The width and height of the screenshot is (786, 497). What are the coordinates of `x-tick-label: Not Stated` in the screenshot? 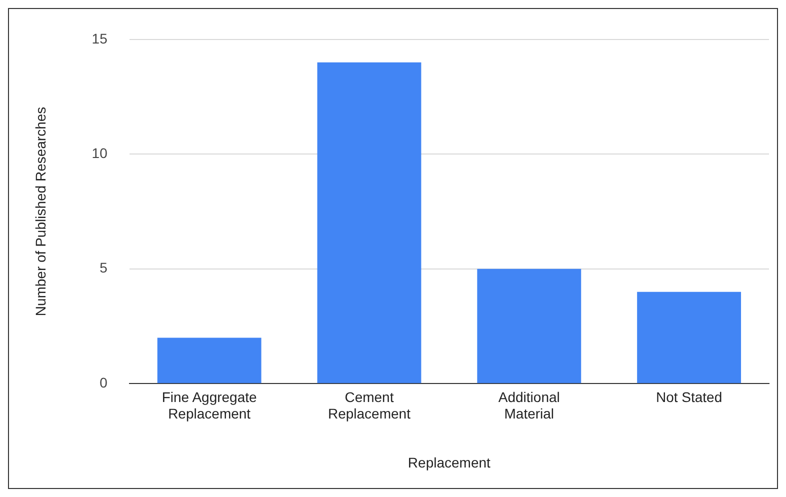 It's located at (689, 396).